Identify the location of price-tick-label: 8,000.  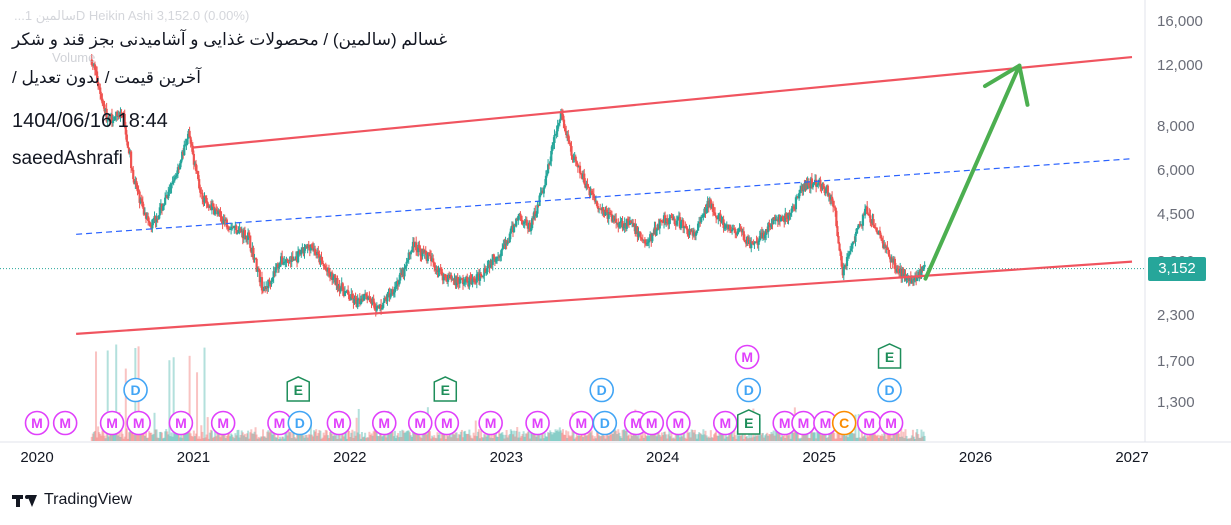
(1176, 127).